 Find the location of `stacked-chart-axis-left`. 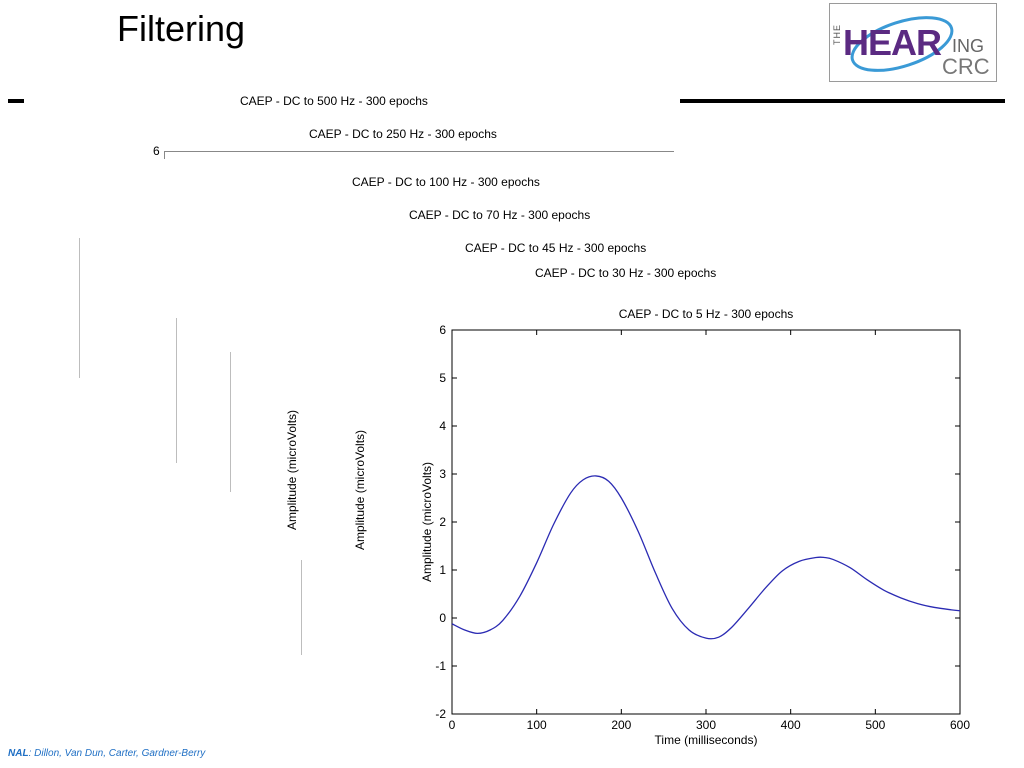

stacked-chart-axis-left is located at coordinates (164, 155).